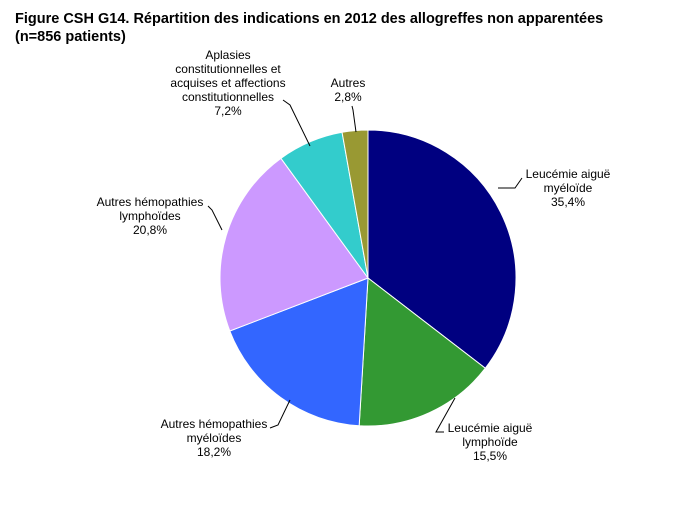 This screenshot has width=692, height=520. I want to click on slice-category-label: myéloïde, so click(568, 188).